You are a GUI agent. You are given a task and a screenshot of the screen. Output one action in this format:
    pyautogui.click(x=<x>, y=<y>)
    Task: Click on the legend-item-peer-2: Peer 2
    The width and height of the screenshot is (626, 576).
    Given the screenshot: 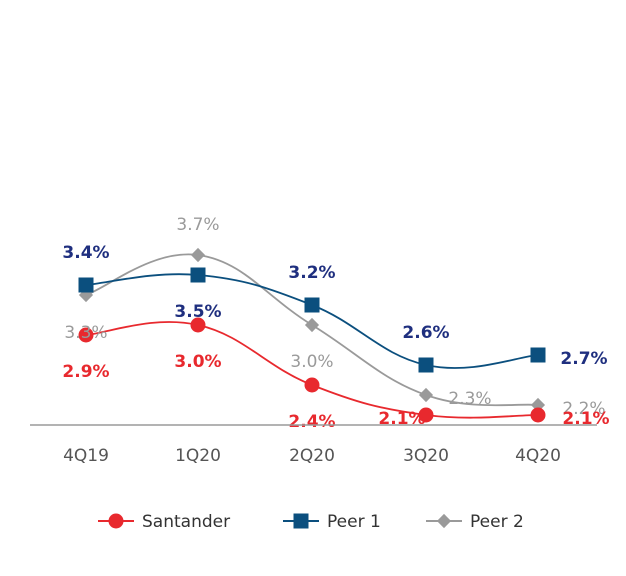 What is the action you would take?
    pyautogui.click(x=475, y=522)
    